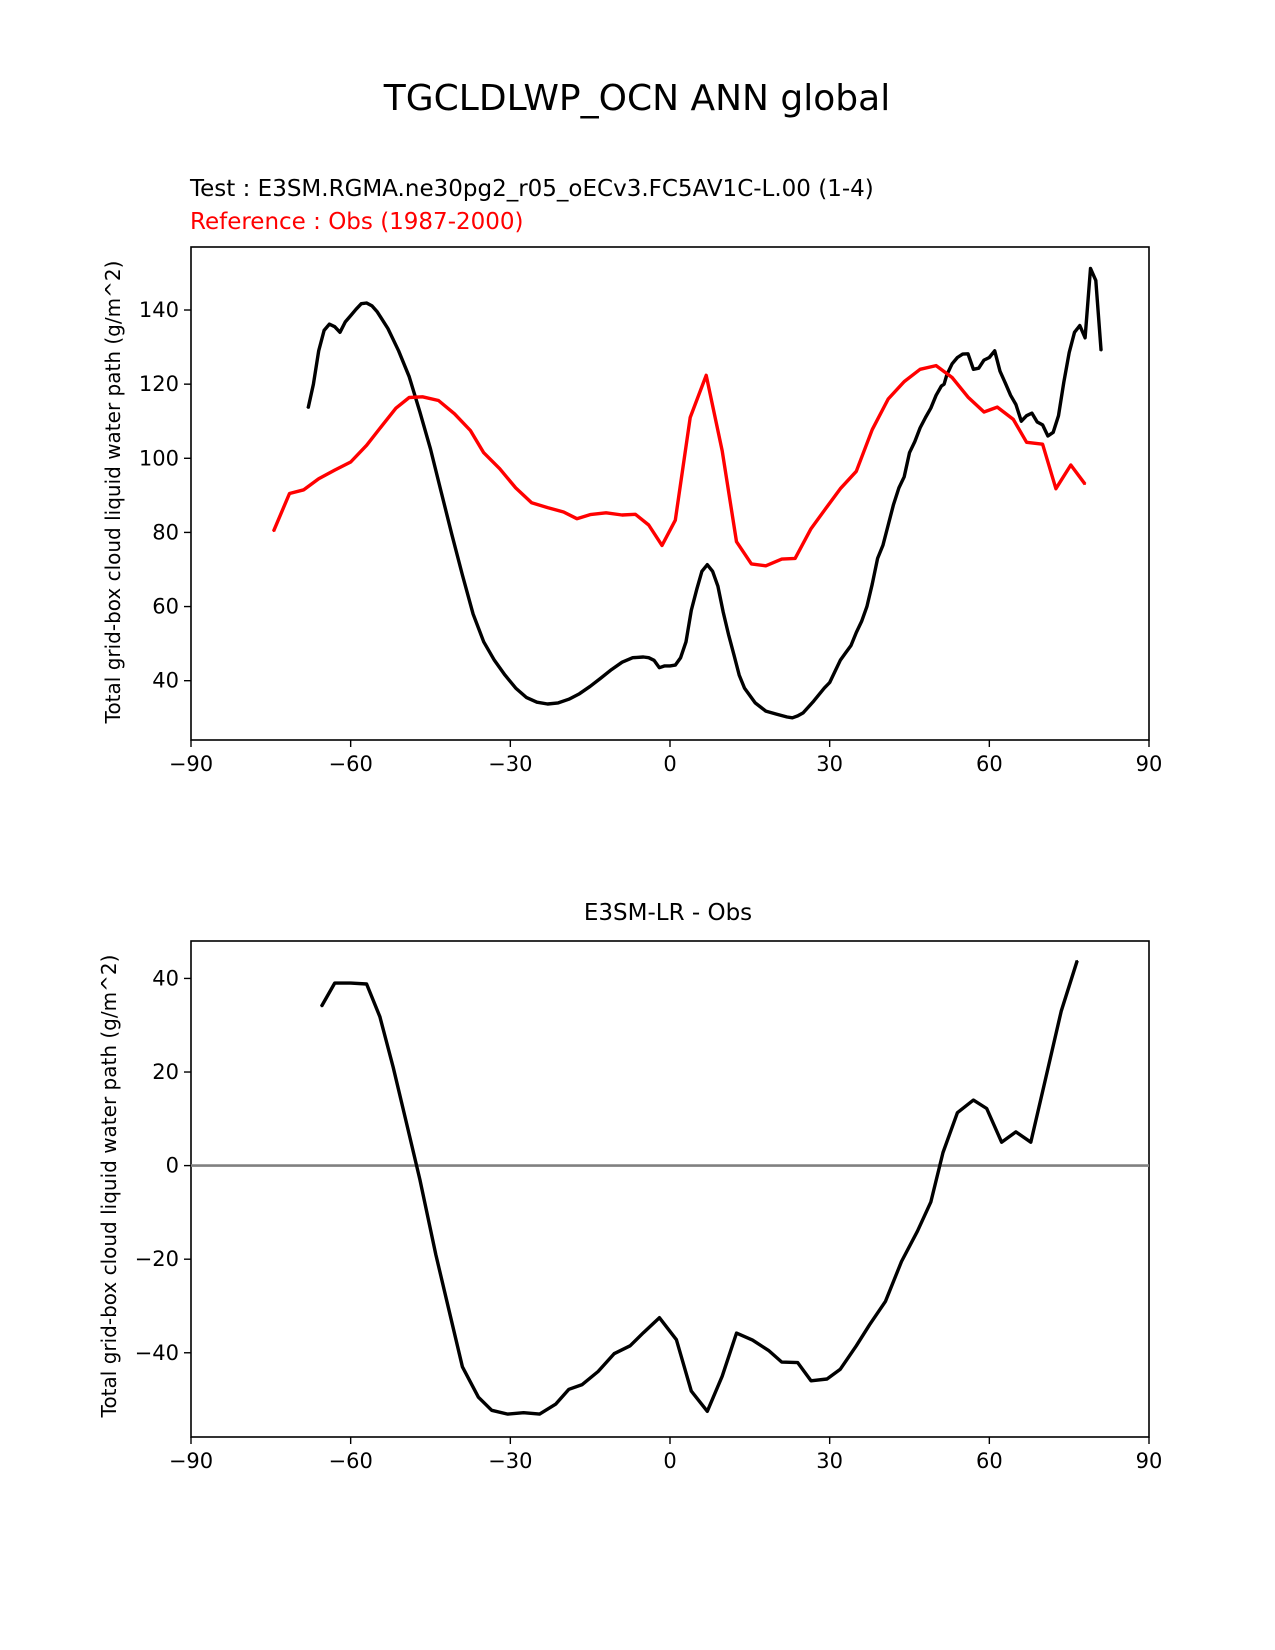 The height and width of the screenshot is (1650, 1275). Describe the element at coordinates (191, 764) in the screenshot. I see `x-tick-label: −90` at that location.